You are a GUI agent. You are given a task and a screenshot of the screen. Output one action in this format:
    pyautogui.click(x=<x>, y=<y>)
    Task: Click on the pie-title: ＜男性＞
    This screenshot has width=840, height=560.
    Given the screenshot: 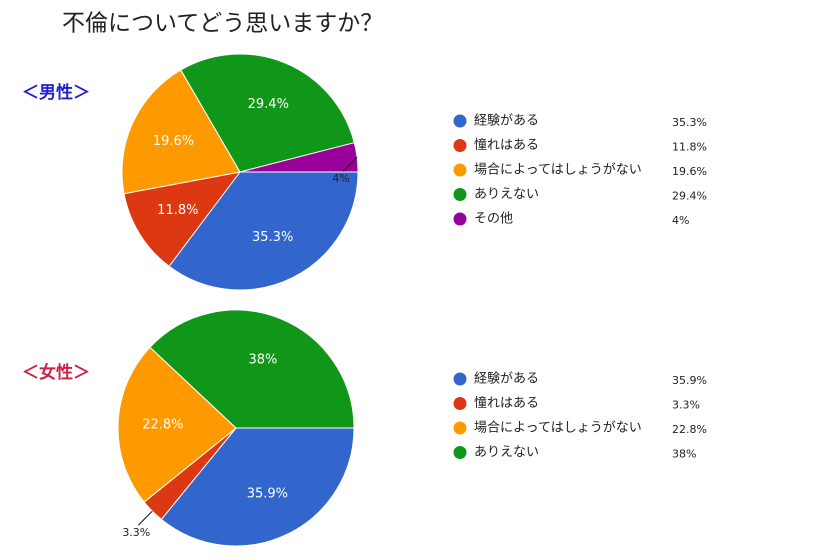 What is the action you would take?
    pyautogui.click(x=56, y=92)
    